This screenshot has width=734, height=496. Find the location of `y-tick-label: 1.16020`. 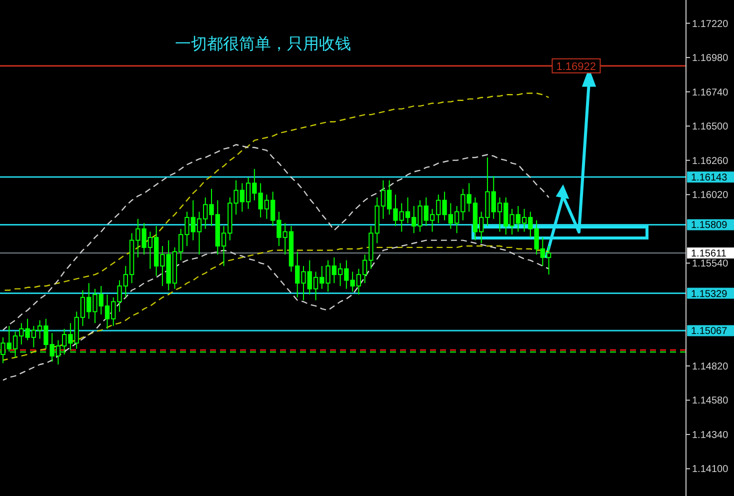

y-tick-label: 1.16020 is located at coordinates (710, 196).